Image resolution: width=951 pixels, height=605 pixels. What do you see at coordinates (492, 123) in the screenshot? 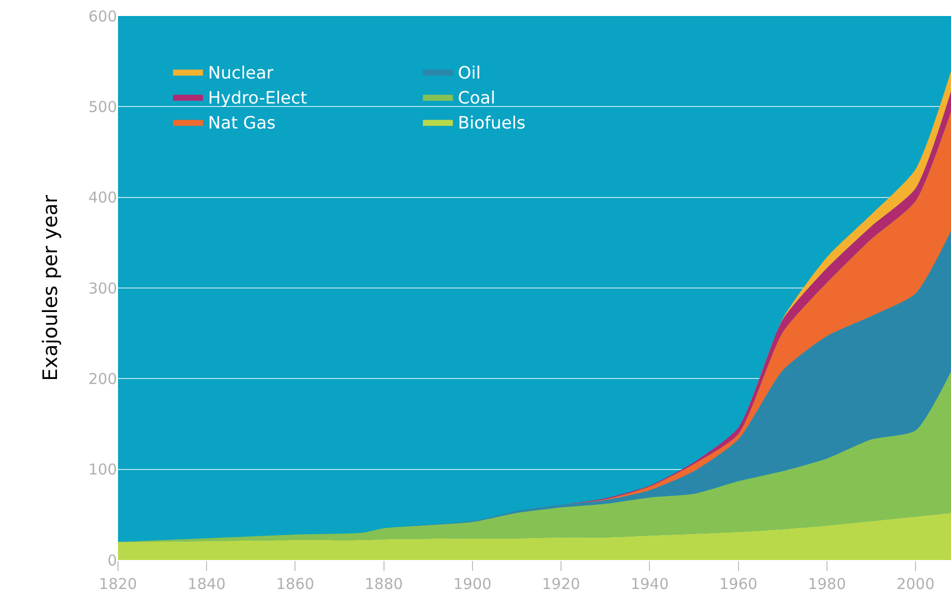
I see `legend-label: Biofuels` at bounding box center [492, 123].